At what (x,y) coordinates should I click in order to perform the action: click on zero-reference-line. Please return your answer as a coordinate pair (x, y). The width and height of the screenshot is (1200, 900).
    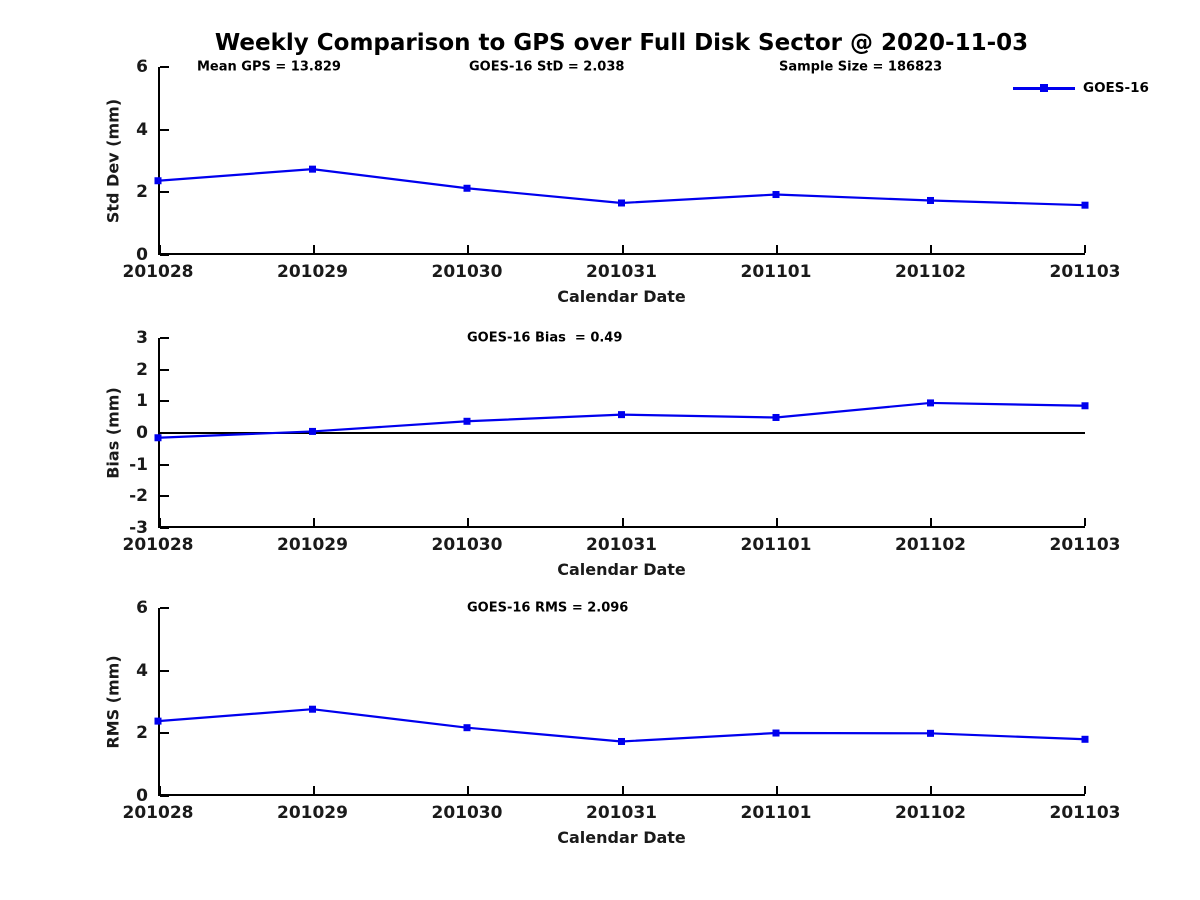
    Looking at the image, I should click on (622, 433).